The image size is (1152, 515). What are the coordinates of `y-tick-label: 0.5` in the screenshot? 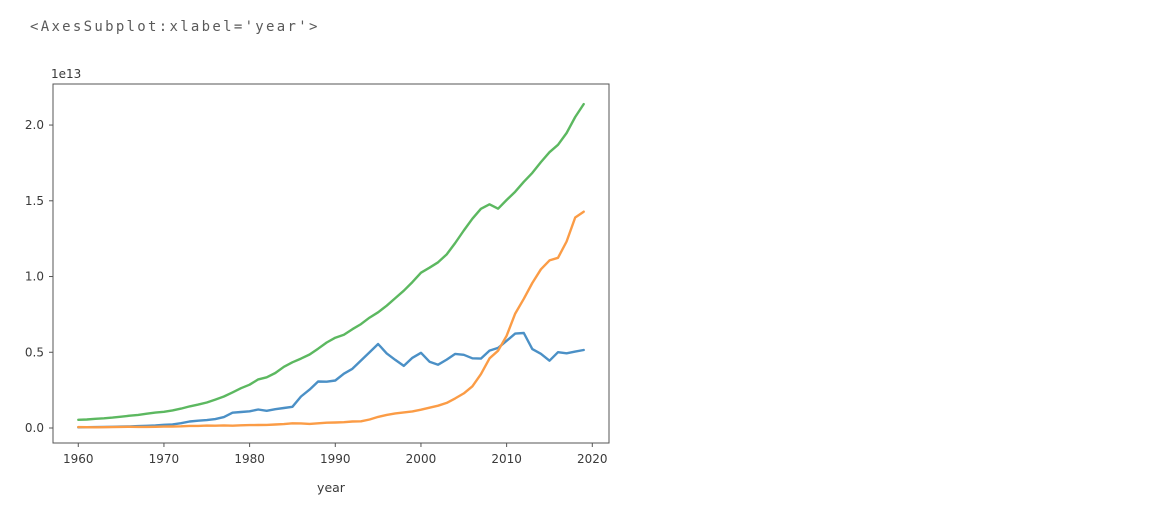 It's located at (34, 352).